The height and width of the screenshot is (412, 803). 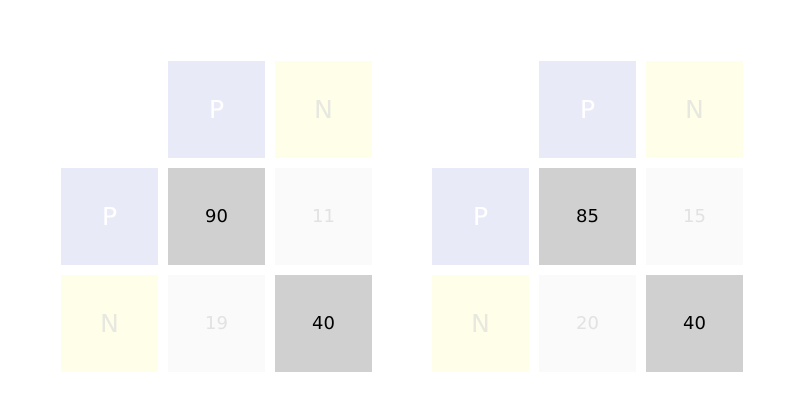 What do you see at coordinates (216, 216) in the screenshot?
I see `cell-pp: 90` at bounding box center [216, 216].